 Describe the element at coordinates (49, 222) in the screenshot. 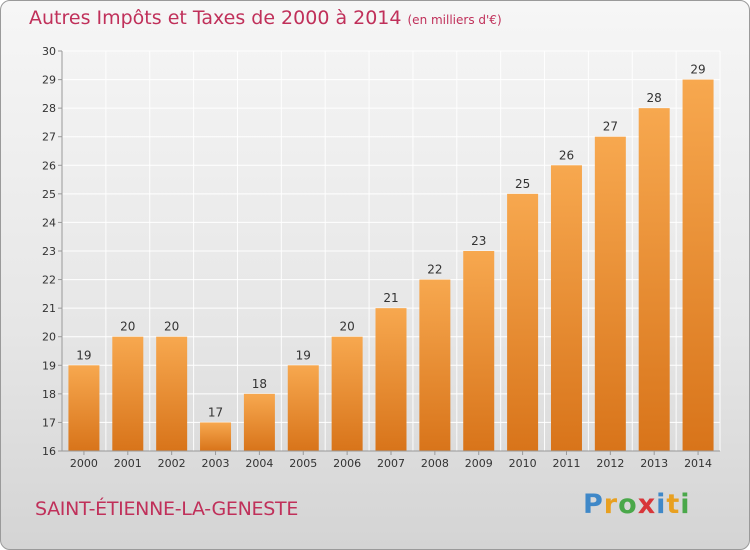

I see `y-tick-label: 24` at that location.